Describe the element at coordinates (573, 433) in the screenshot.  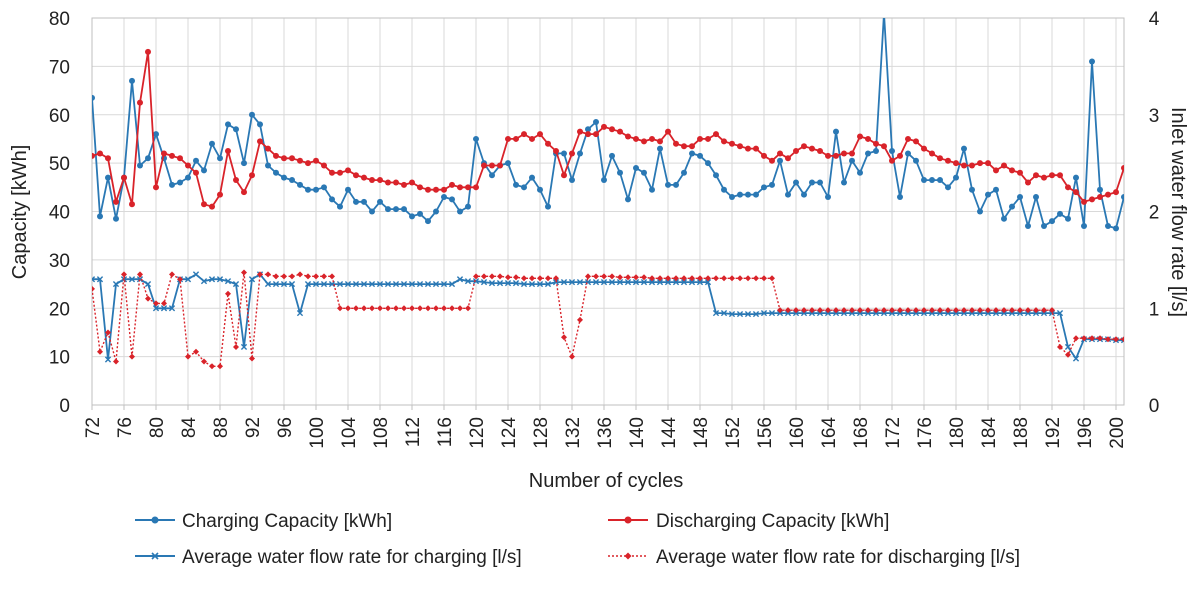
I see `x-tick-label: 132` at that location.